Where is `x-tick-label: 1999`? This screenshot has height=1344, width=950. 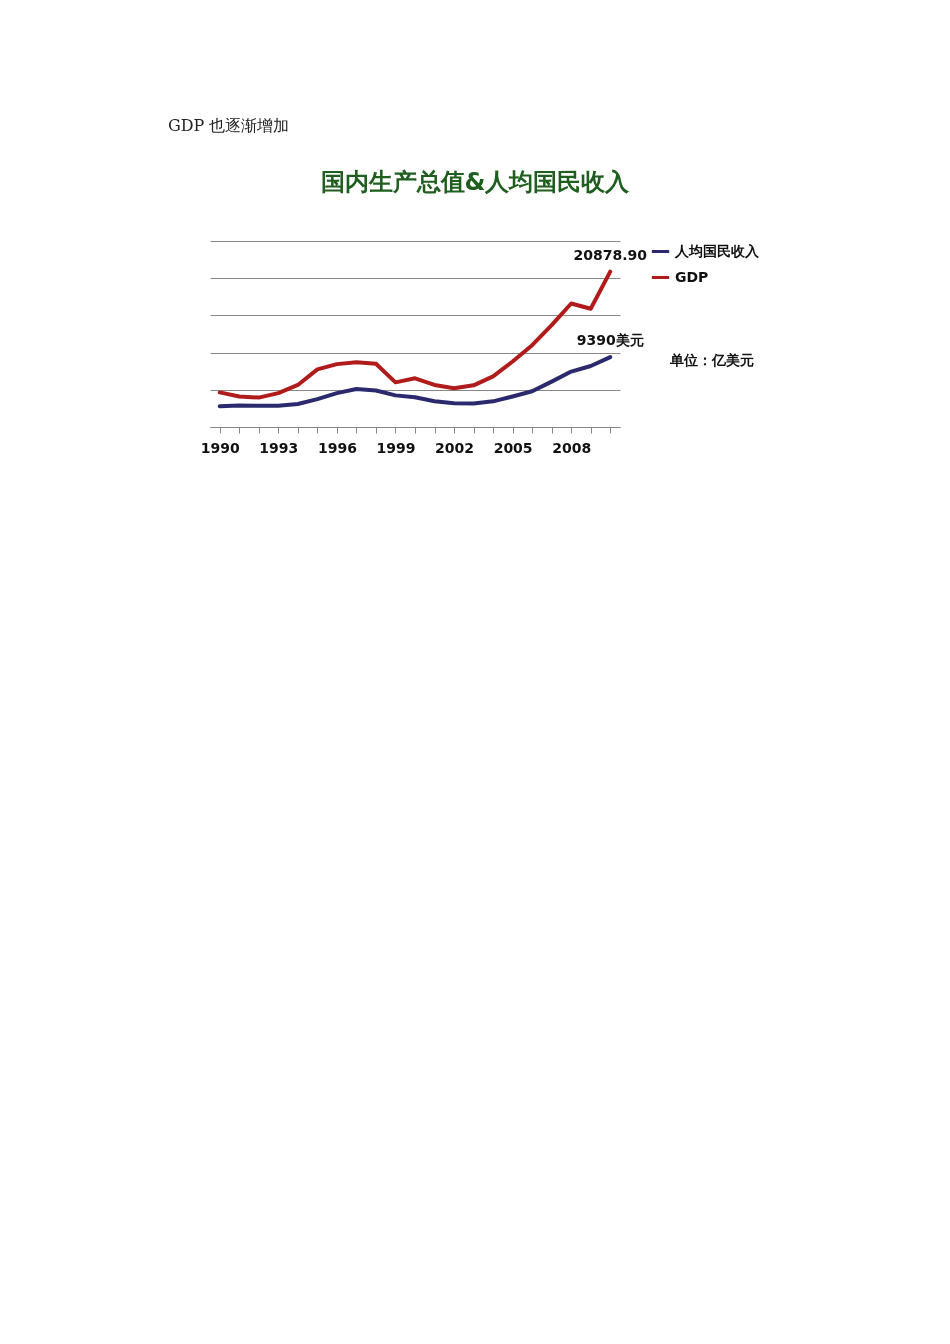
x-tick-label: 1999 is located at coordinates (396, 447).